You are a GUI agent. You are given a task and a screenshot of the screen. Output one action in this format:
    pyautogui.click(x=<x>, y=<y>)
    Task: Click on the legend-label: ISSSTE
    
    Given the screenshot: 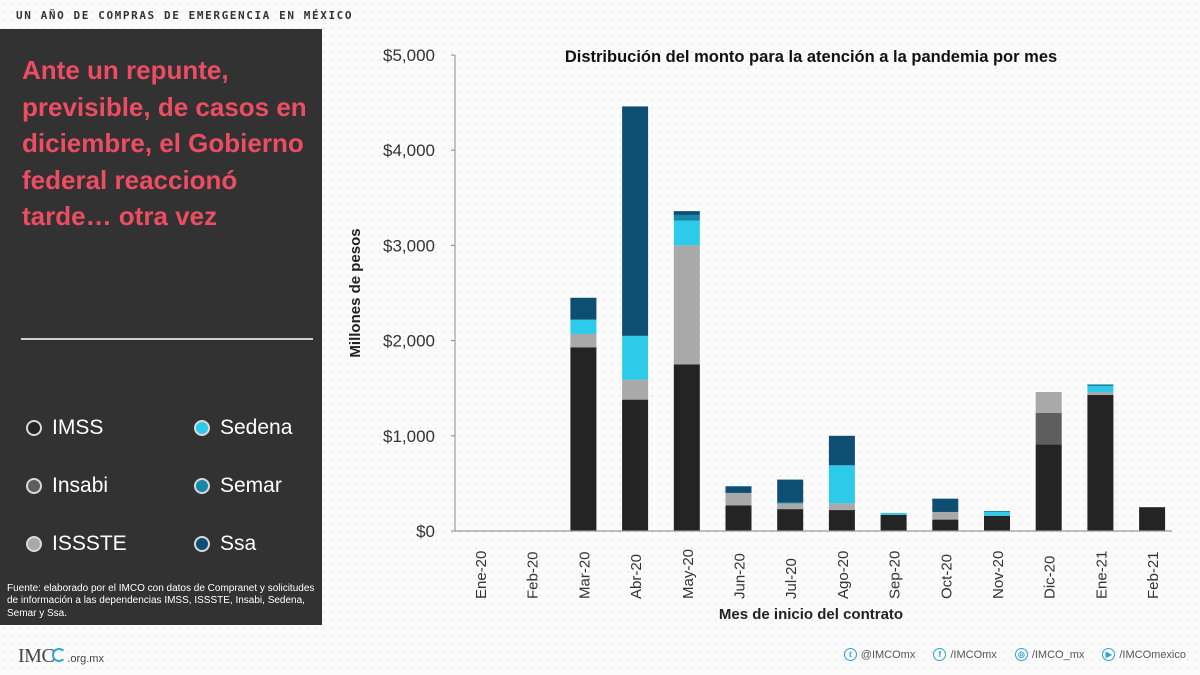 What is the action you would take?
    pyautogui.click(x=89, y=543)
    